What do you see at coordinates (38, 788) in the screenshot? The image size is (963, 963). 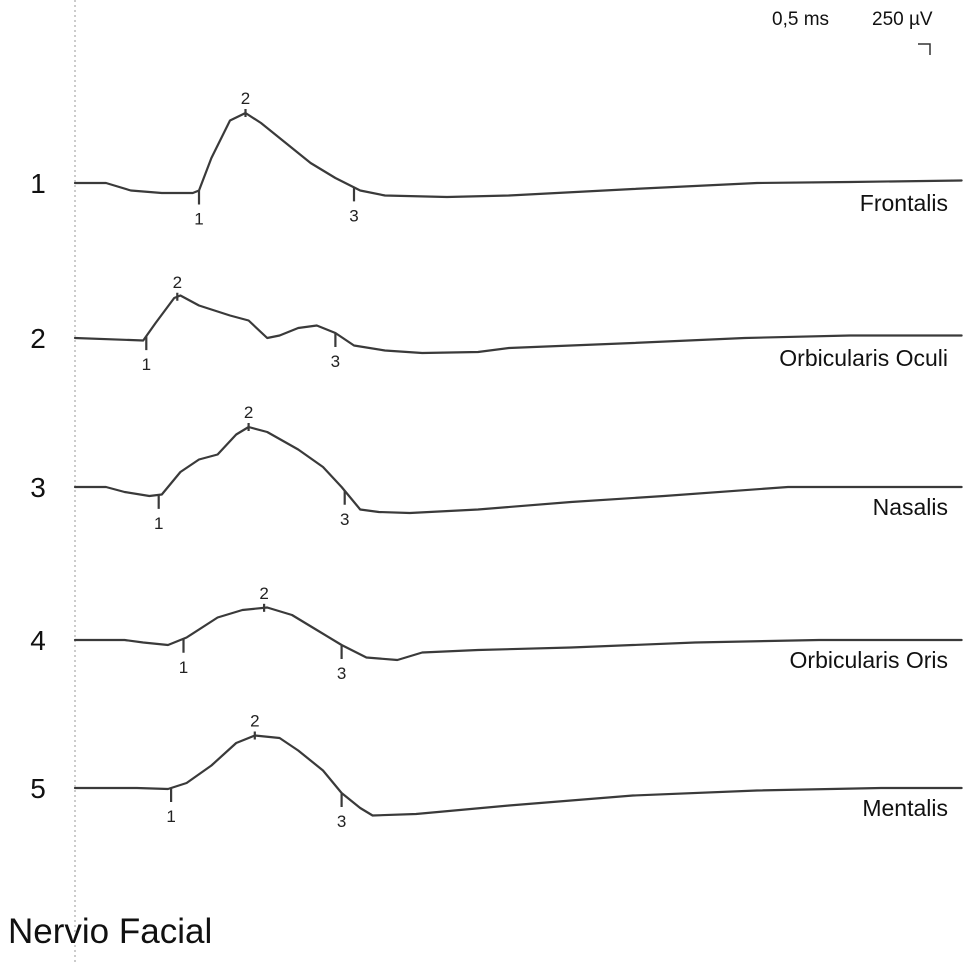 I see `trace-index-5: 5` at bounding box center [38, 788].